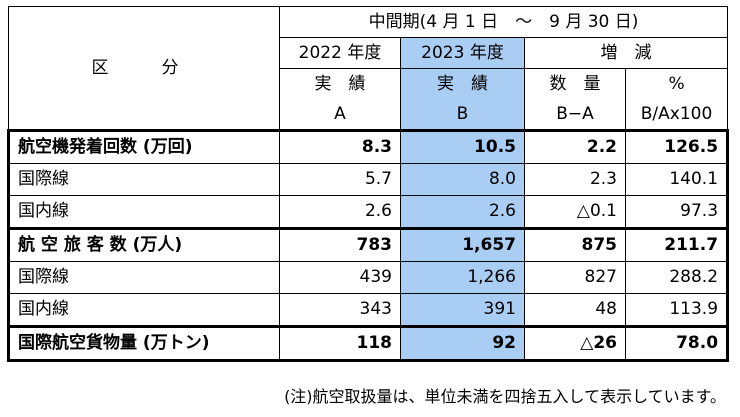  Describe the element at coordinates (340, 277) in the screenshot. I see `value-a: 439` at that location.